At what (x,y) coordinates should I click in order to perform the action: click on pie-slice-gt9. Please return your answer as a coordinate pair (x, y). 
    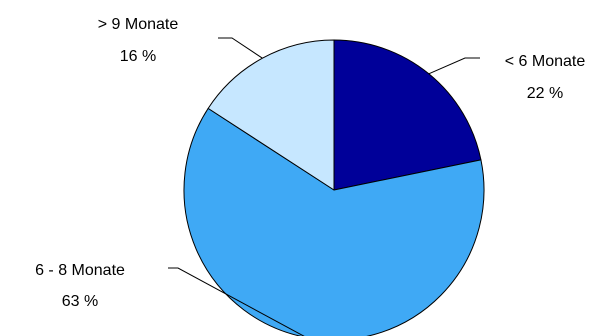
    Looking at the image, I should click on (271, 115).